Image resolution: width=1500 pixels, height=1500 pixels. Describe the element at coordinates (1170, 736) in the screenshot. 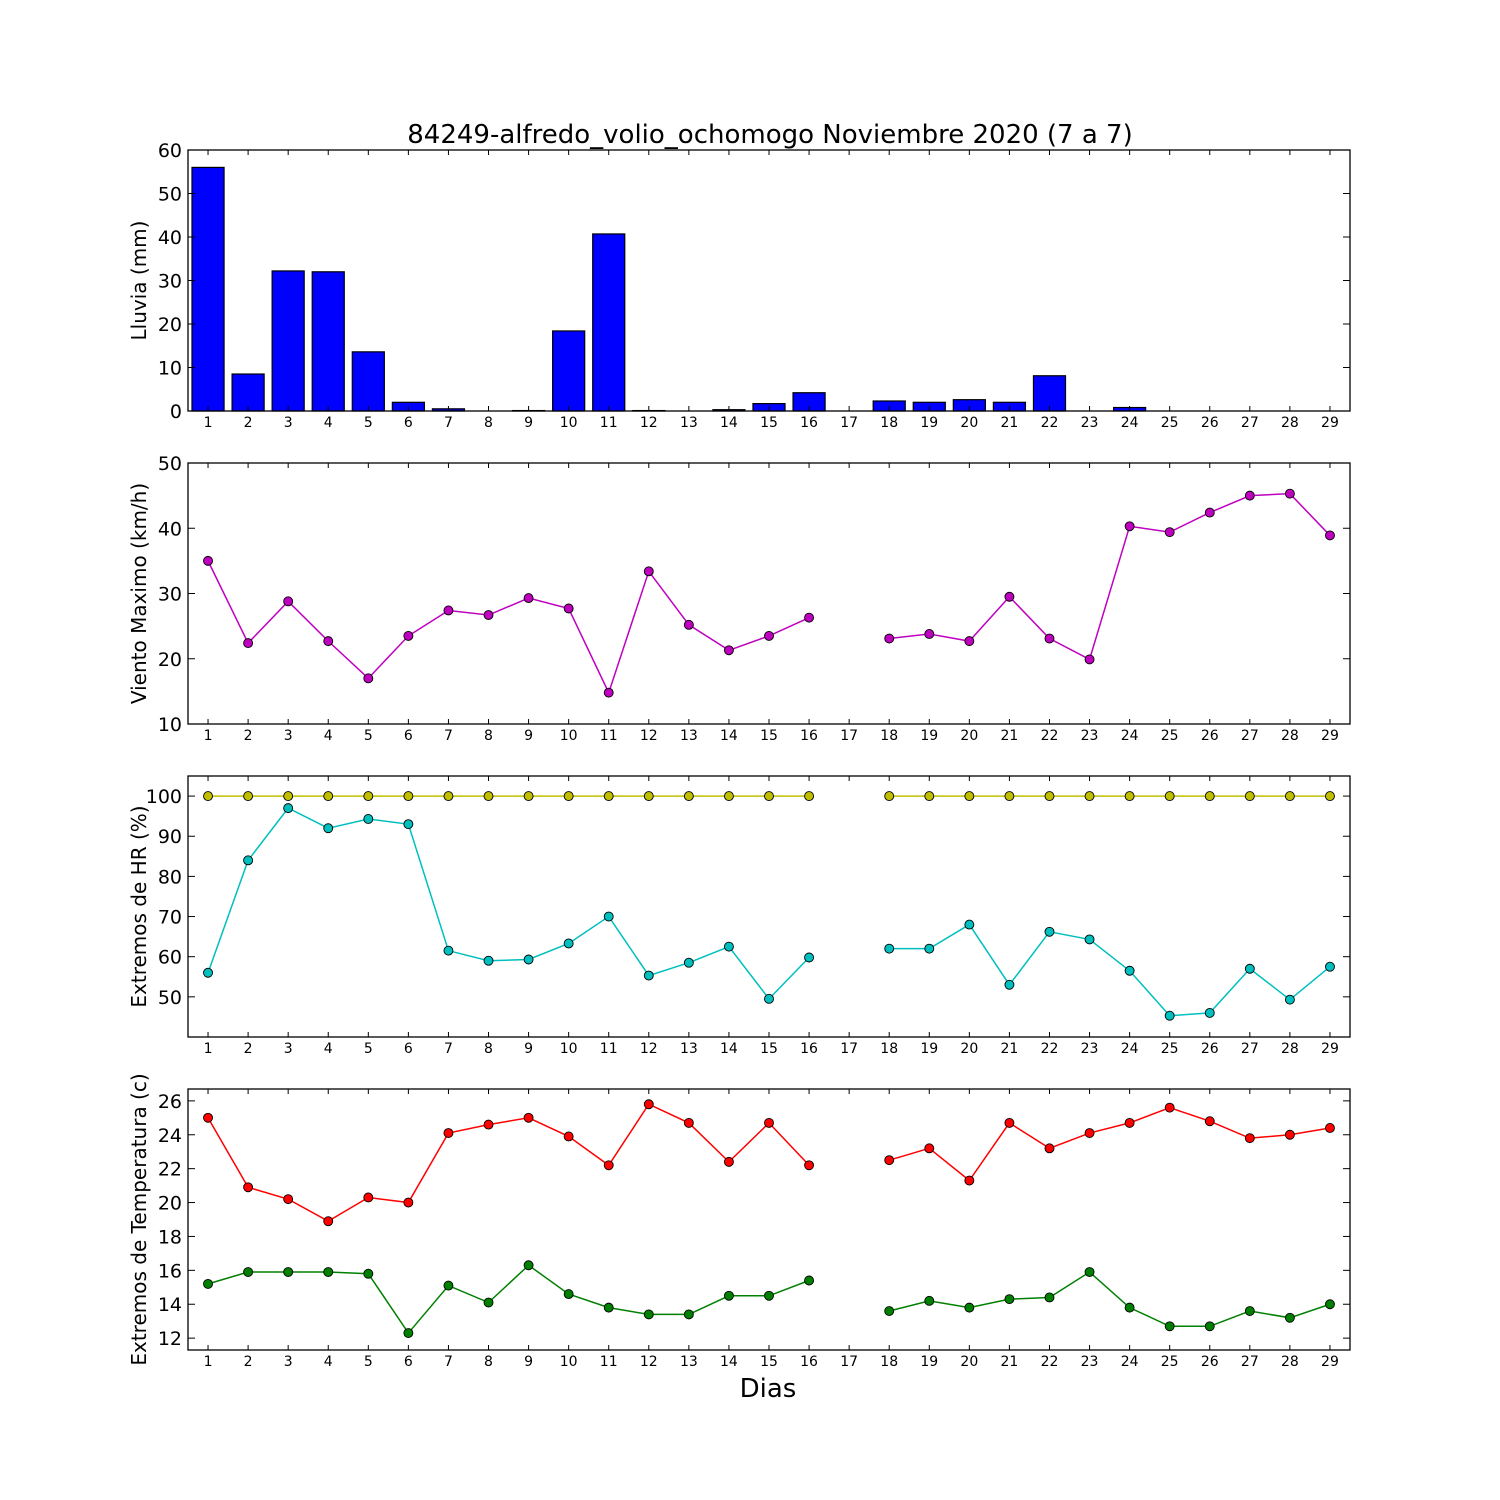

I see `x-tick-label: 25` at that location.